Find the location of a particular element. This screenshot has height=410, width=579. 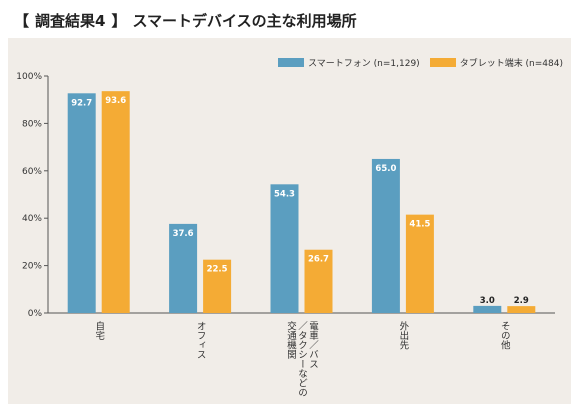

y-tick-label: 20% is located at coordinates (32, 267).